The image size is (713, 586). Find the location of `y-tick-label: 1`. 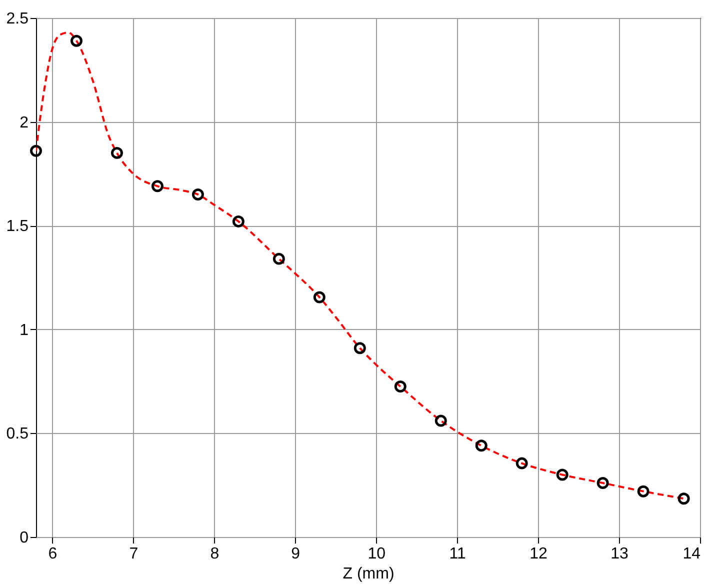

y-tick-label: 1 is located at coordinates (24, 330).